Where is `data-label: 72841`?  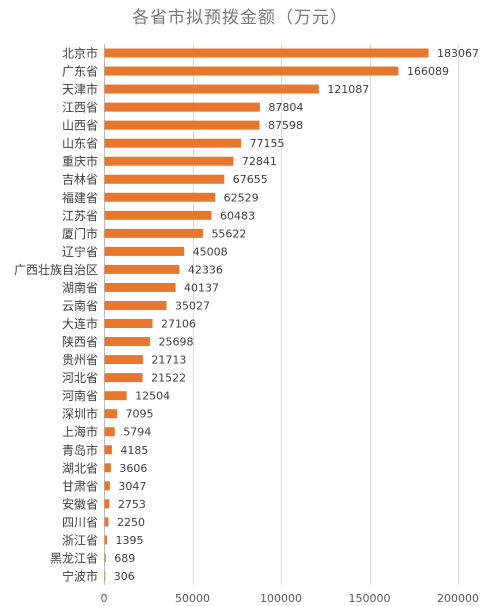 data-label: 72841 is located at coordinates (259, 161).